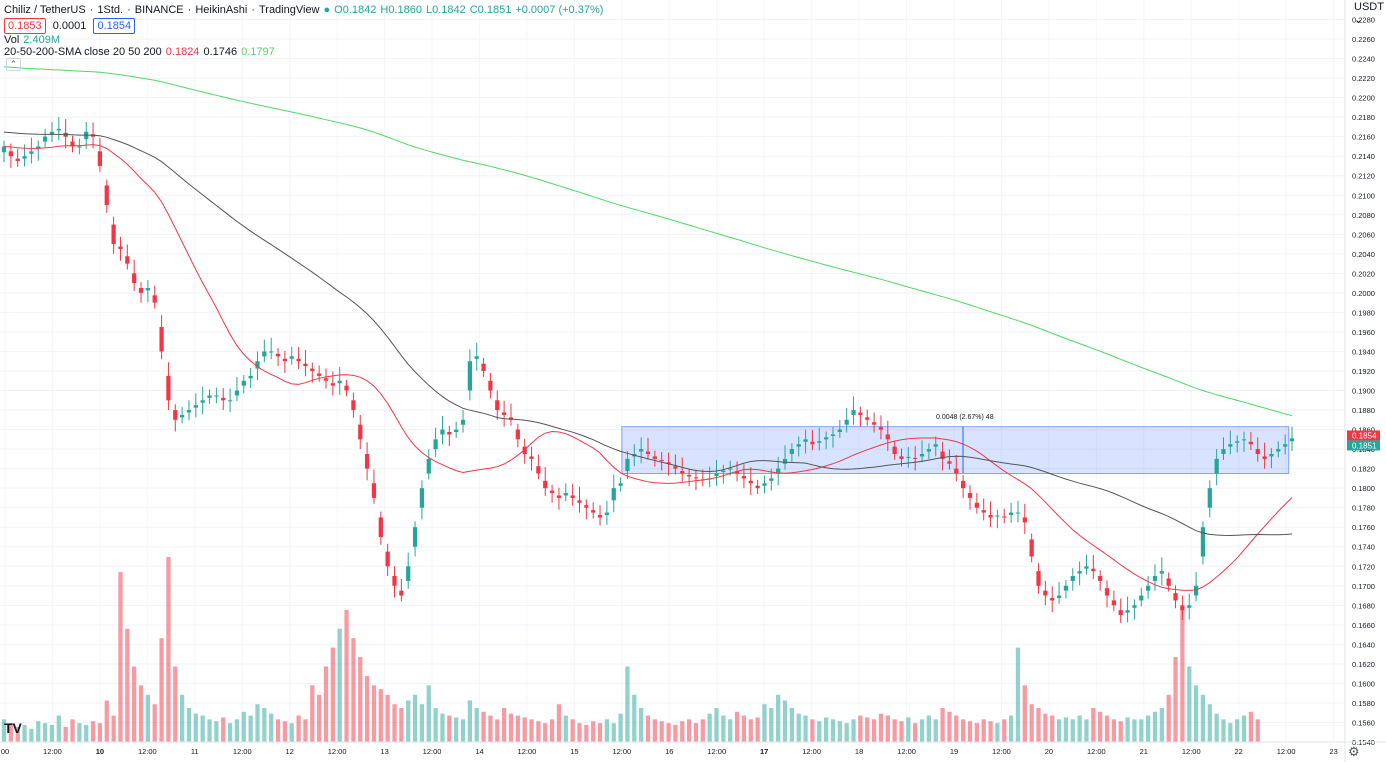 The image size is (1386, 762). Describe the element at coordinates (290, 751) in the screenshot. I see `time-tick-label: 12` at that location.